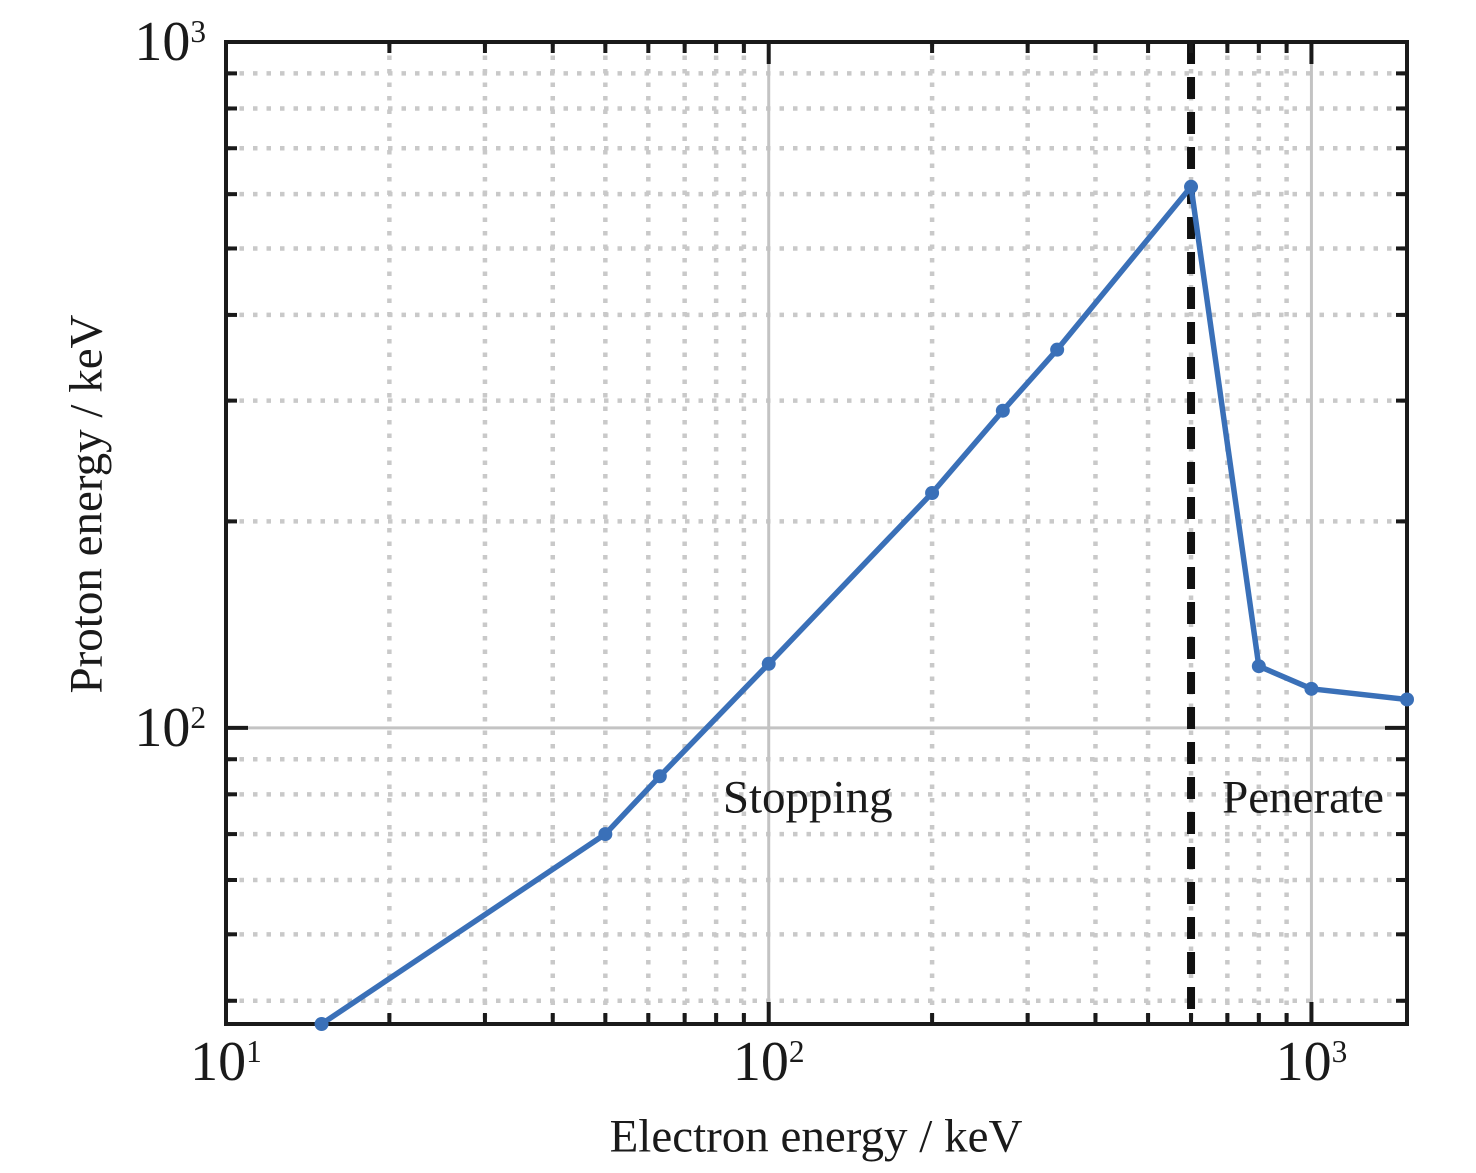 The width and height of the screenshot is (1476, 1173). I want to click on x-tick-label: 10², so click(768, 1062).